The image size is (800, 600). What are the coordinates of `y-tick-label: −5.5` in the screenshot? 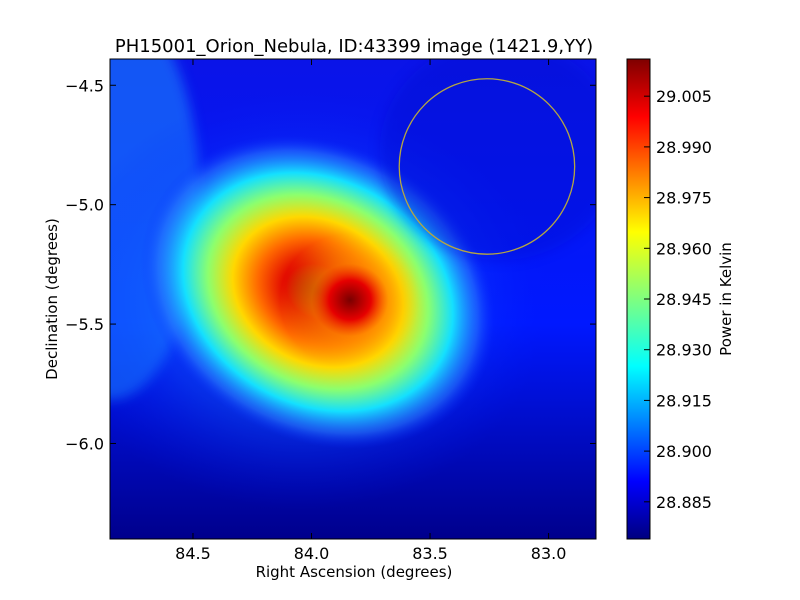 It's located at (84, 324).